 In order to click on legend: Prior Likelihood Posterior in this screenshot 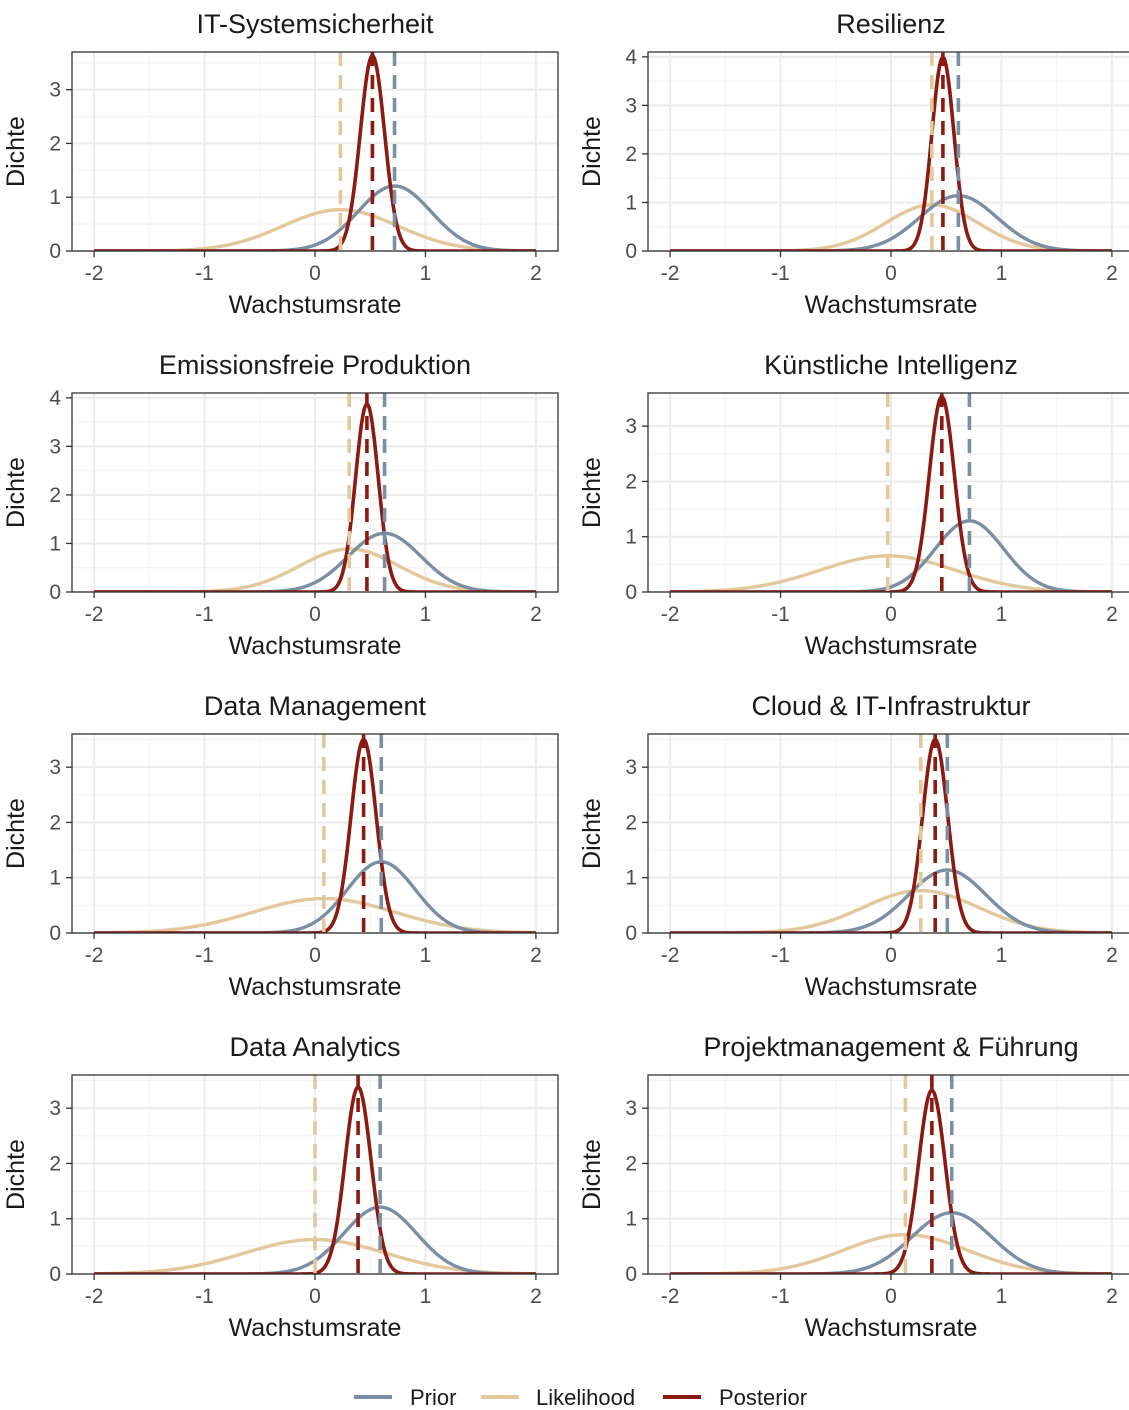, I will do `click(580, 1397)`.